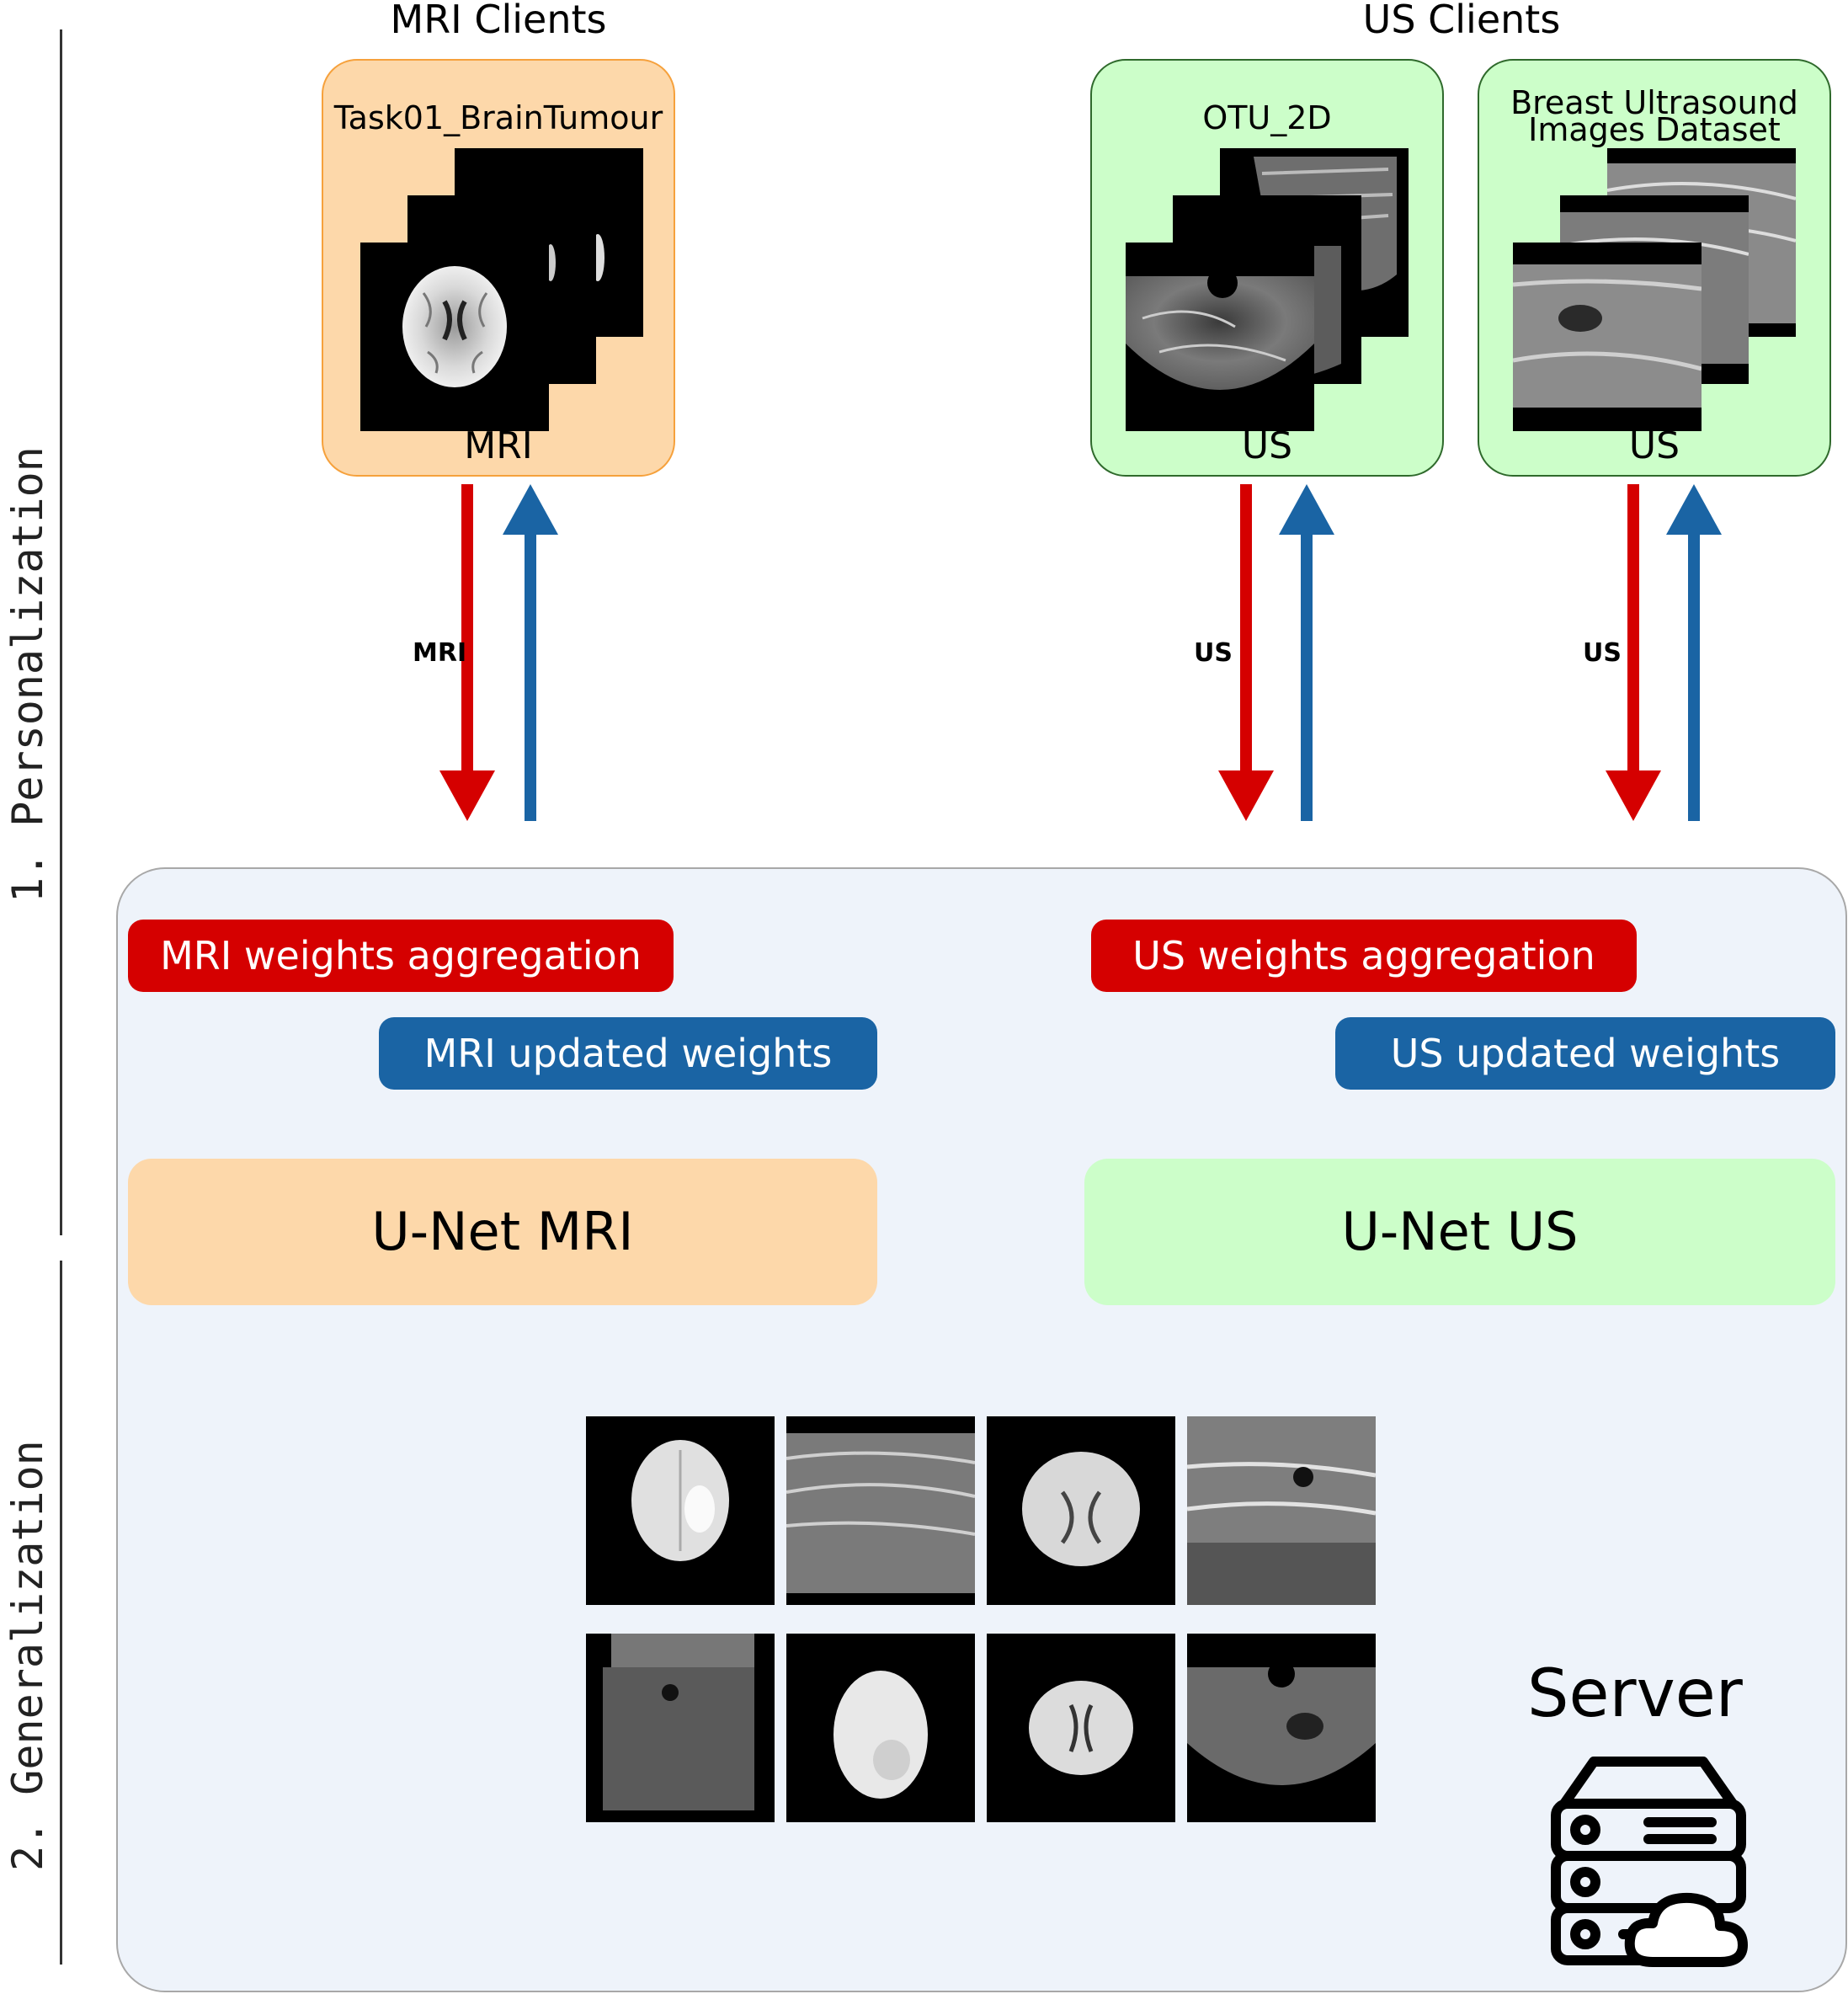  I want to click on mri-weights-aggregation-badge: MRI weights aggregation, so click(401, 956).